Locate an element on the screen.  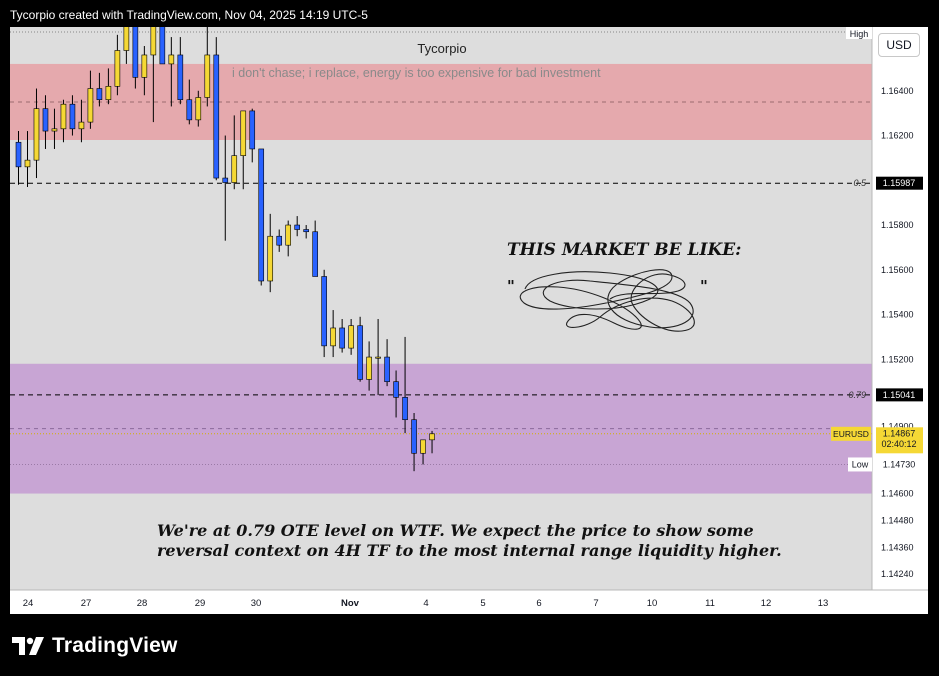
high-badge-label: High is located at coordinates (859, 34).